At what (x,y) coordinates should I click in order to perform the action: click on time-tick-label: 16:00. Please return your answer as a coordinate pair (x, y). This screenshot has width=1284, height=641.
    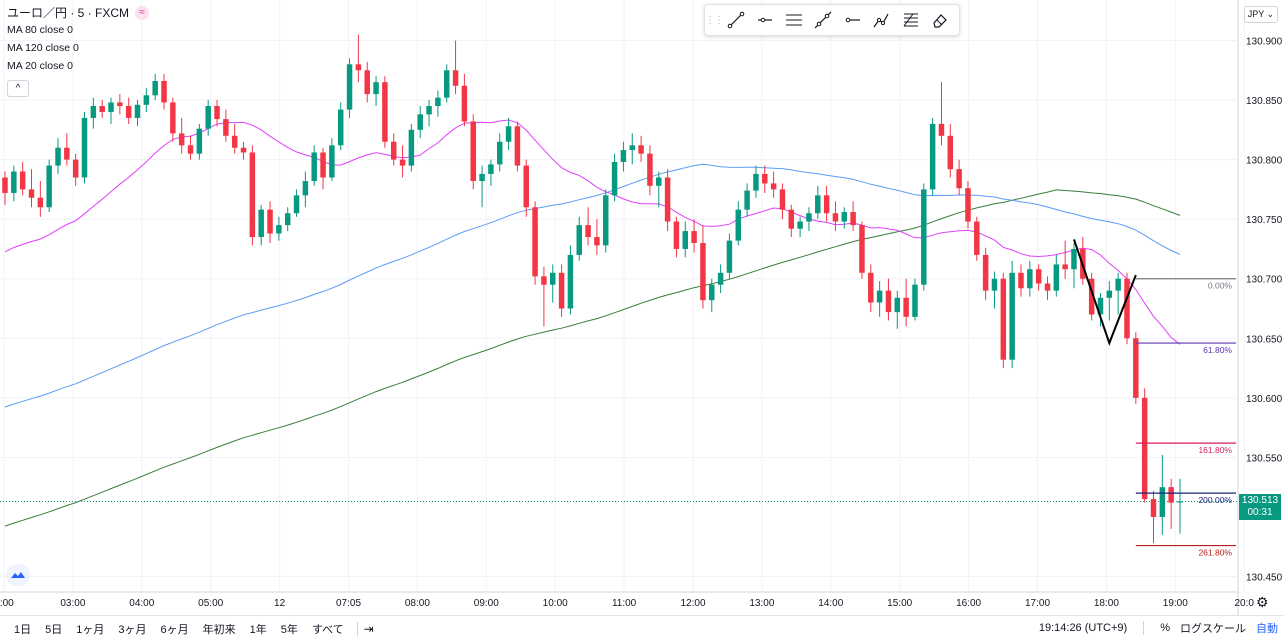
    Looking at the image, I should click on (968, 603).